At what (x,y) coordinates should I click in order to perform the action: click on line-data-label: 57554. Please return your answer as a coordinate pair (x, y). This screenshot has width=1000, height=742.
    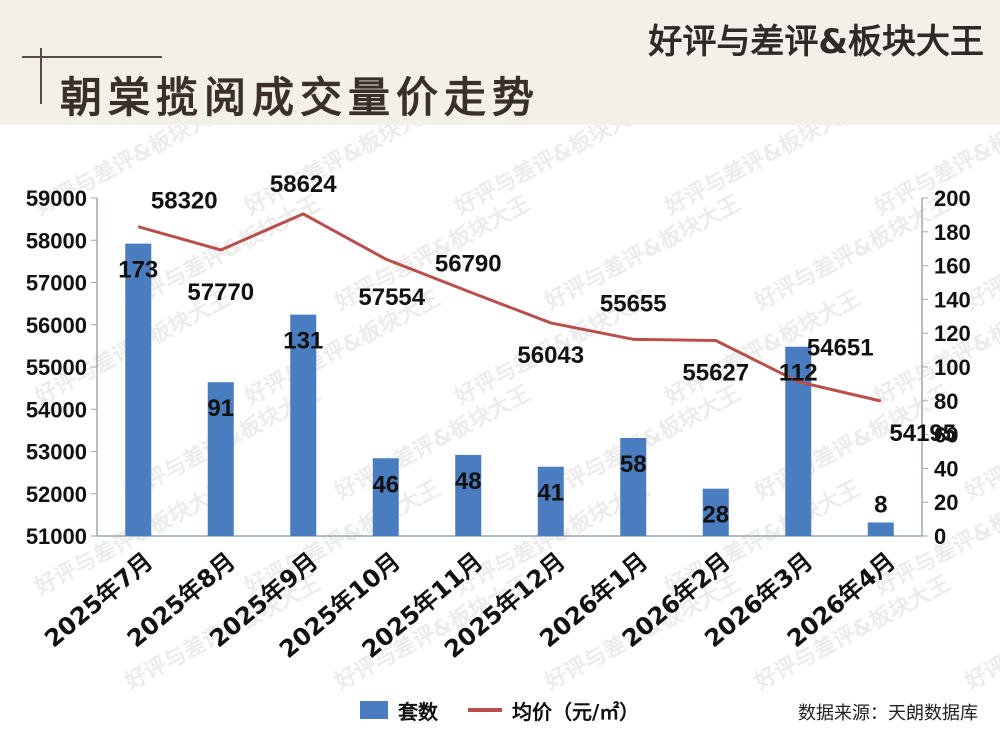
    Looking at the image, I should click on (391, 297).